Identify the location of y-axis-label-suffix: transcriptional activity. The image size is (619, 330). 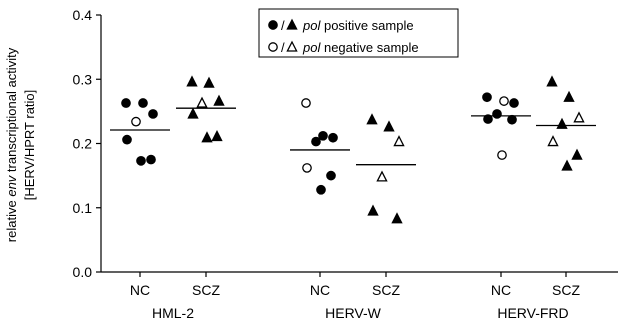
(11, 111).